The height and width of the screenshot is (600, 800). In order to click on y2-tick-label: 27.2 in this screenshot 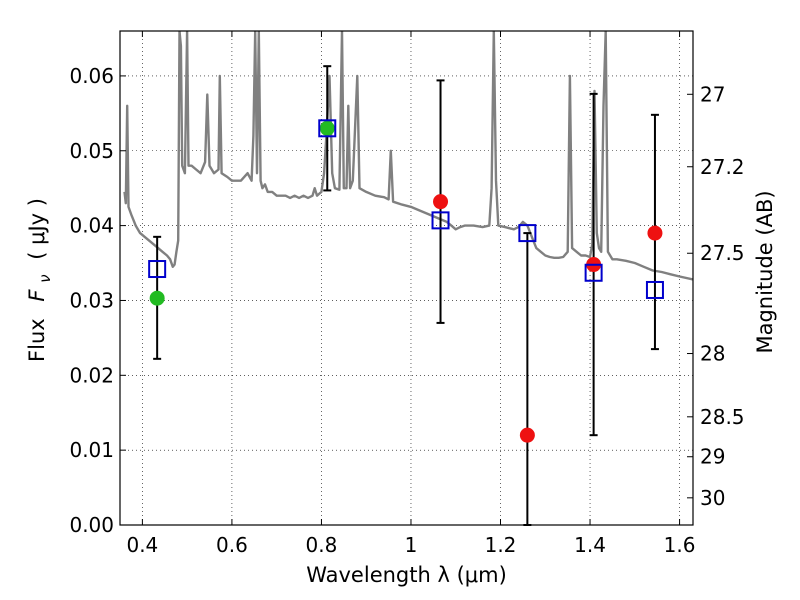, I will do `click(722, 167)`.